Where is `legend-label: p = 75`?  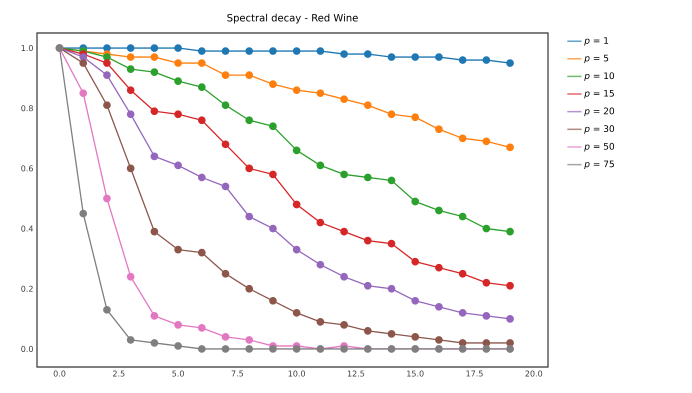 legend-label: p = 75 is located at coordinates (599, 165).